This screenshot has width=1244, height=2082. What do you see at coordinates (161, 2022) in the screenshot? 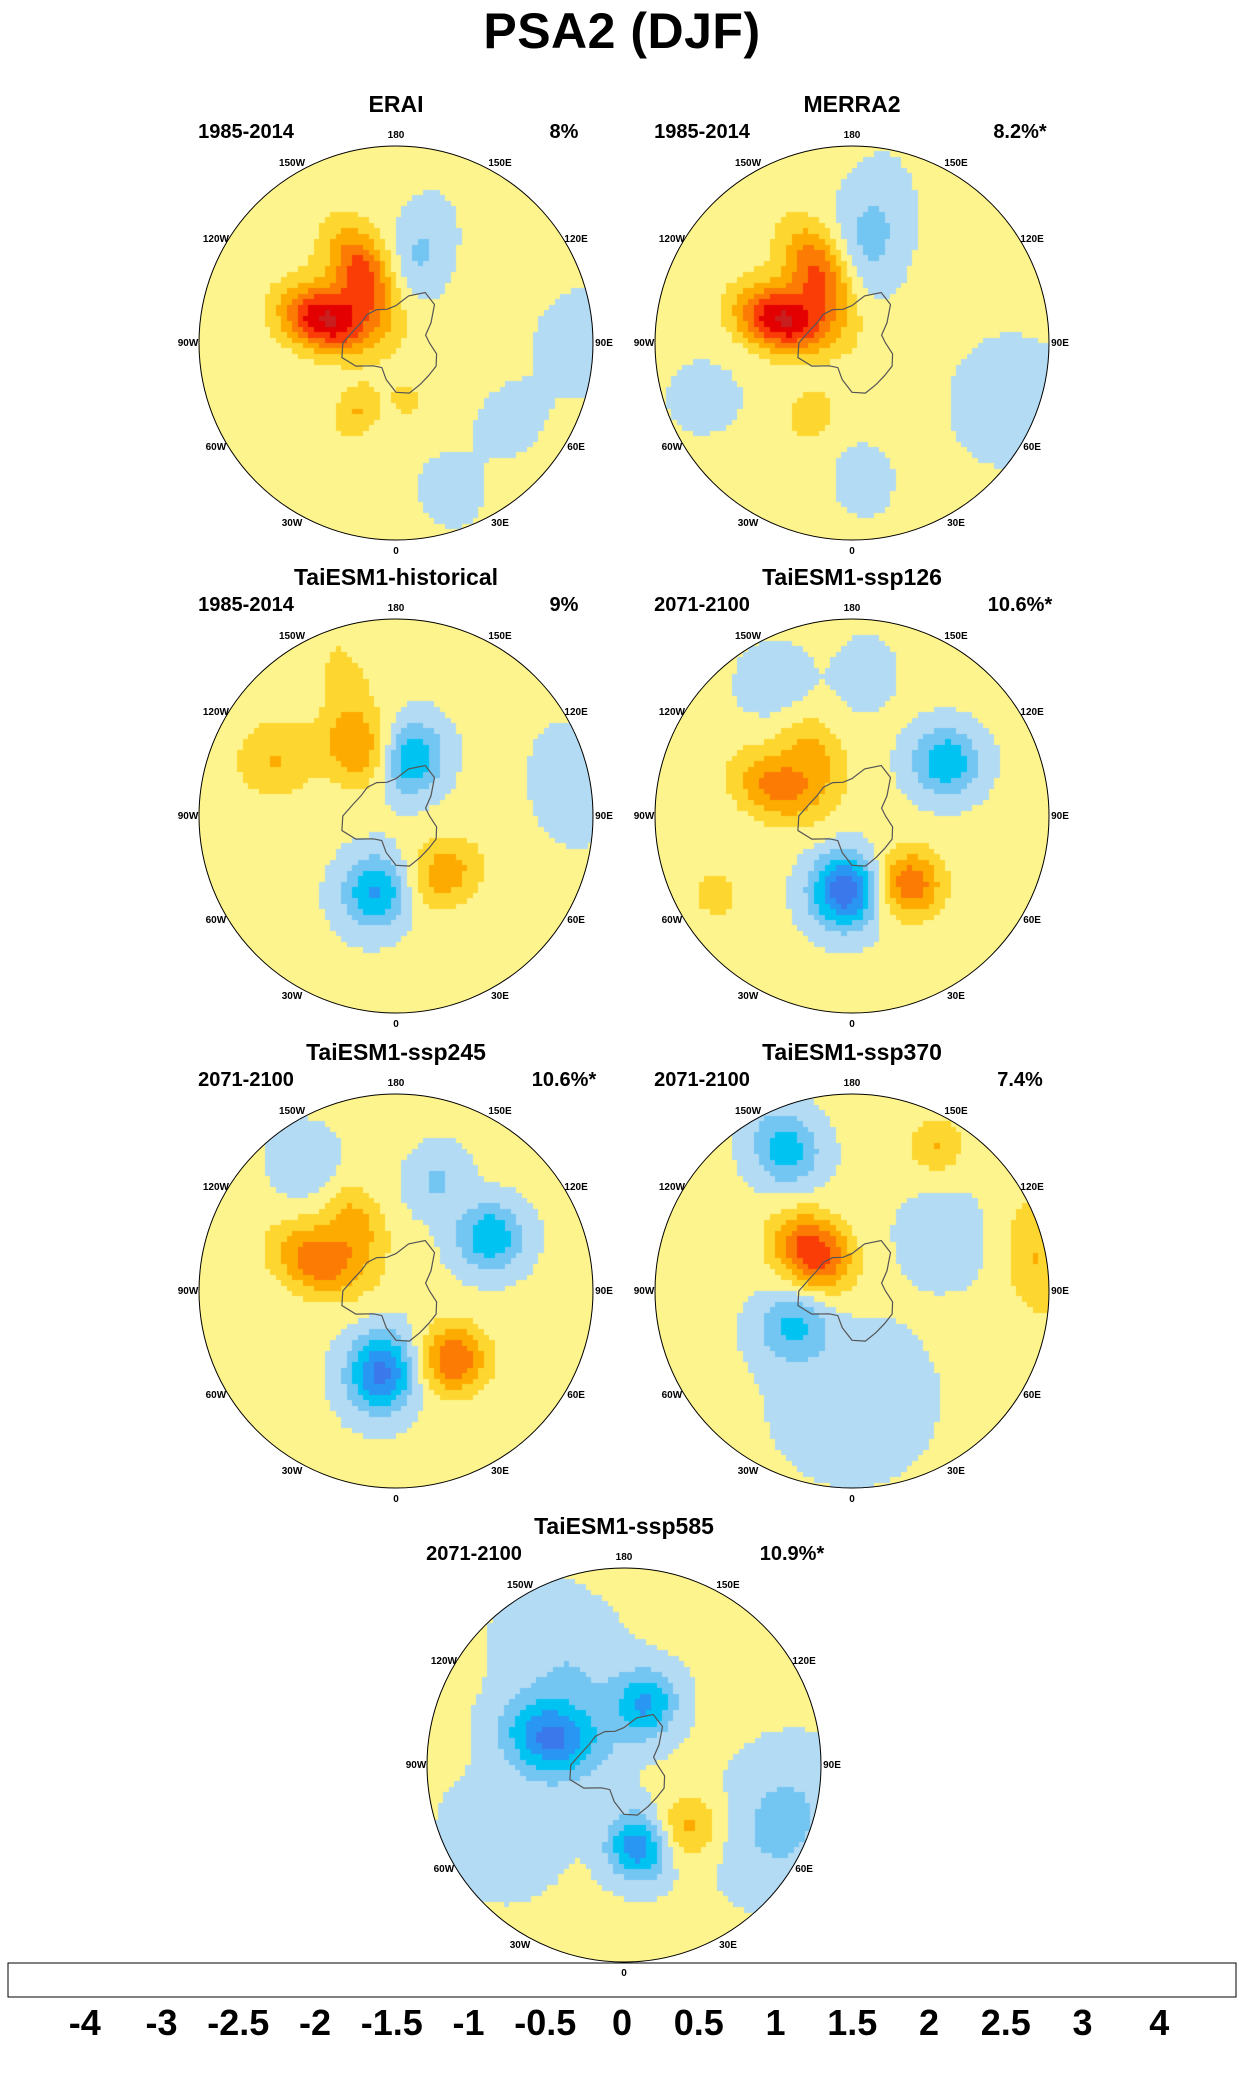
I see `colorbar-tick-label: -3` at bounding box center [161, 2022].